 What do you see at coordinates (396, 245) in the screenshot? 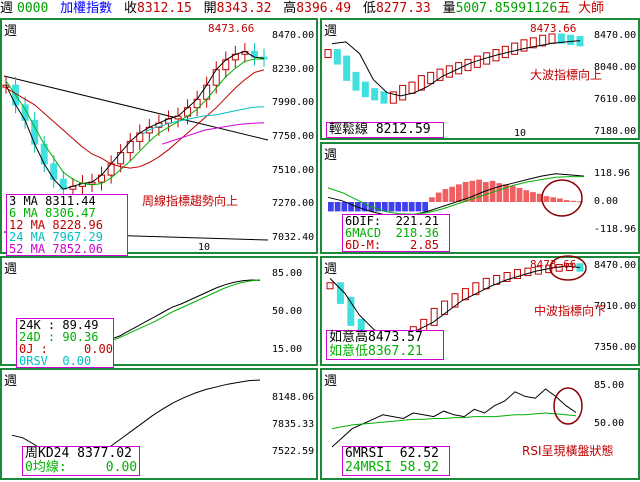
I see `dm-row: 6D-M: 2.85` at bounding box center [396, 245].